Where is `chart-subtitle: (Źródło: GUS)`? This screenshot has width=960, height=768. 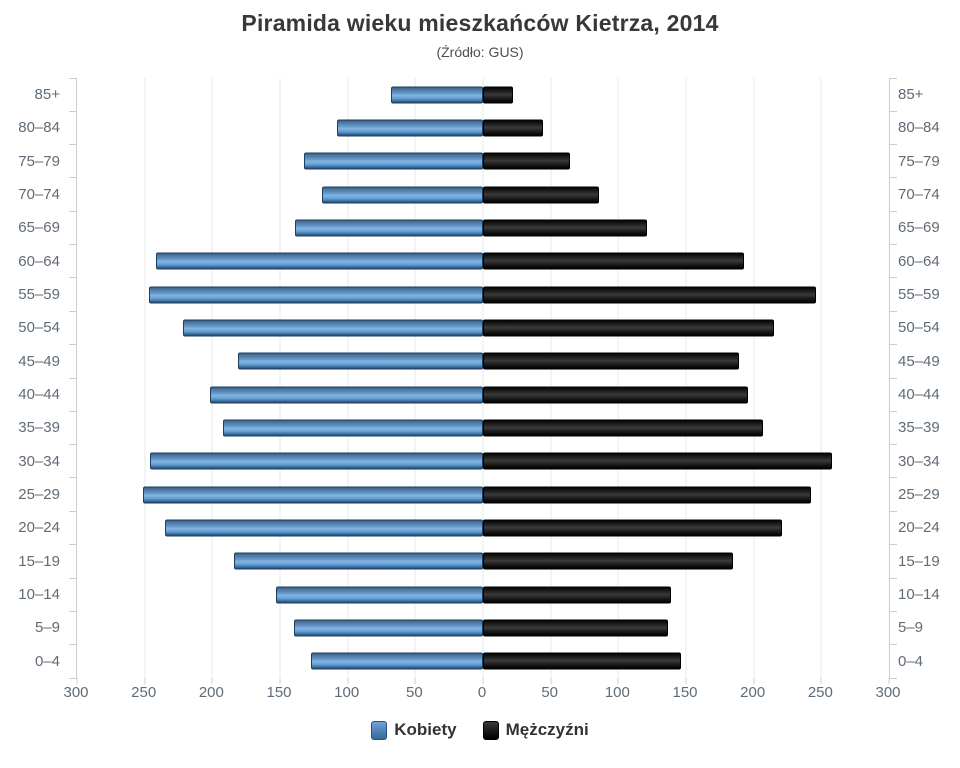 chart-subtitle: (Źródło: GUS) is located at coordinates (480, 52).